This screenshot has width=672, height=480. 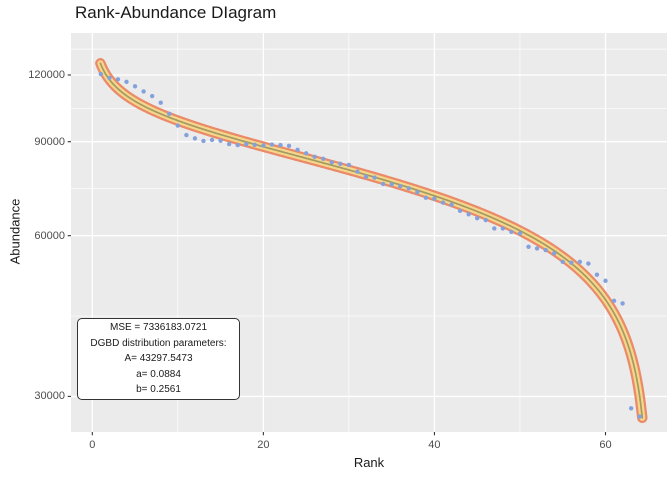 What do you see at coordinates (92, 445) in the screenshot?
I see `x-tick-label: 0` at bounding box center [92, 445].